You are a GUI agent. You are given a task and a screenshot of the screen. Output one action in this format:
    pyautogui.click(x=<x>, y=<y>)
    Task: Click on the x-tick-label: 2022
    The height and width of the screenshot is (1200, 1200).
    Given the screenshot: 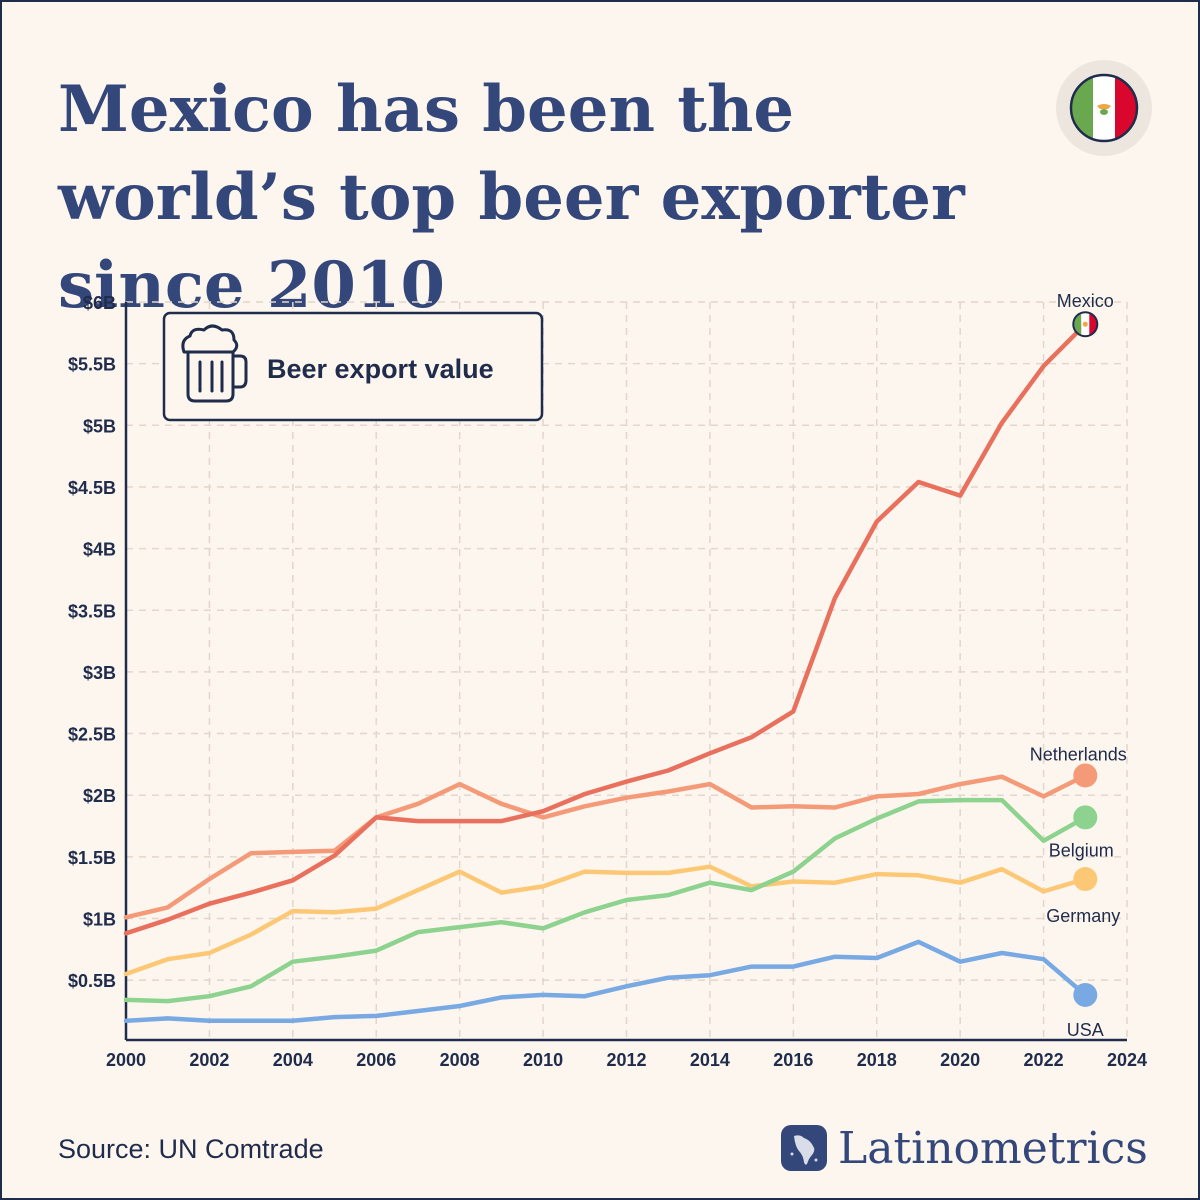 What is the action you would take?
    pyautogui.click(x=1044, y=1060)
    